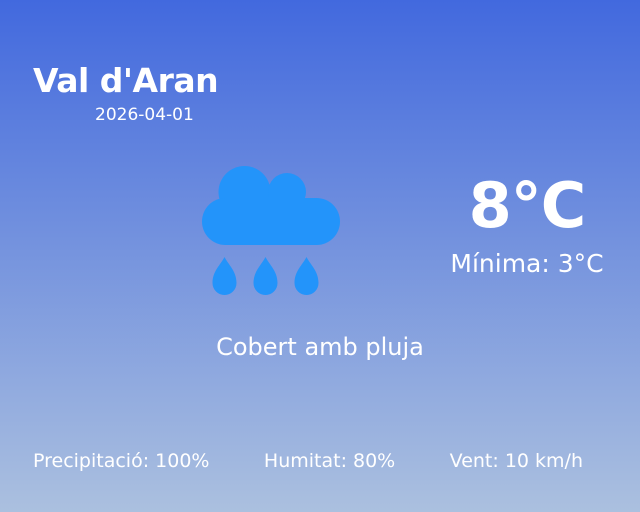  Describe the element at coordinates (527, 205) in the screenshot. I see `current-temperature: 8°C` at that location.